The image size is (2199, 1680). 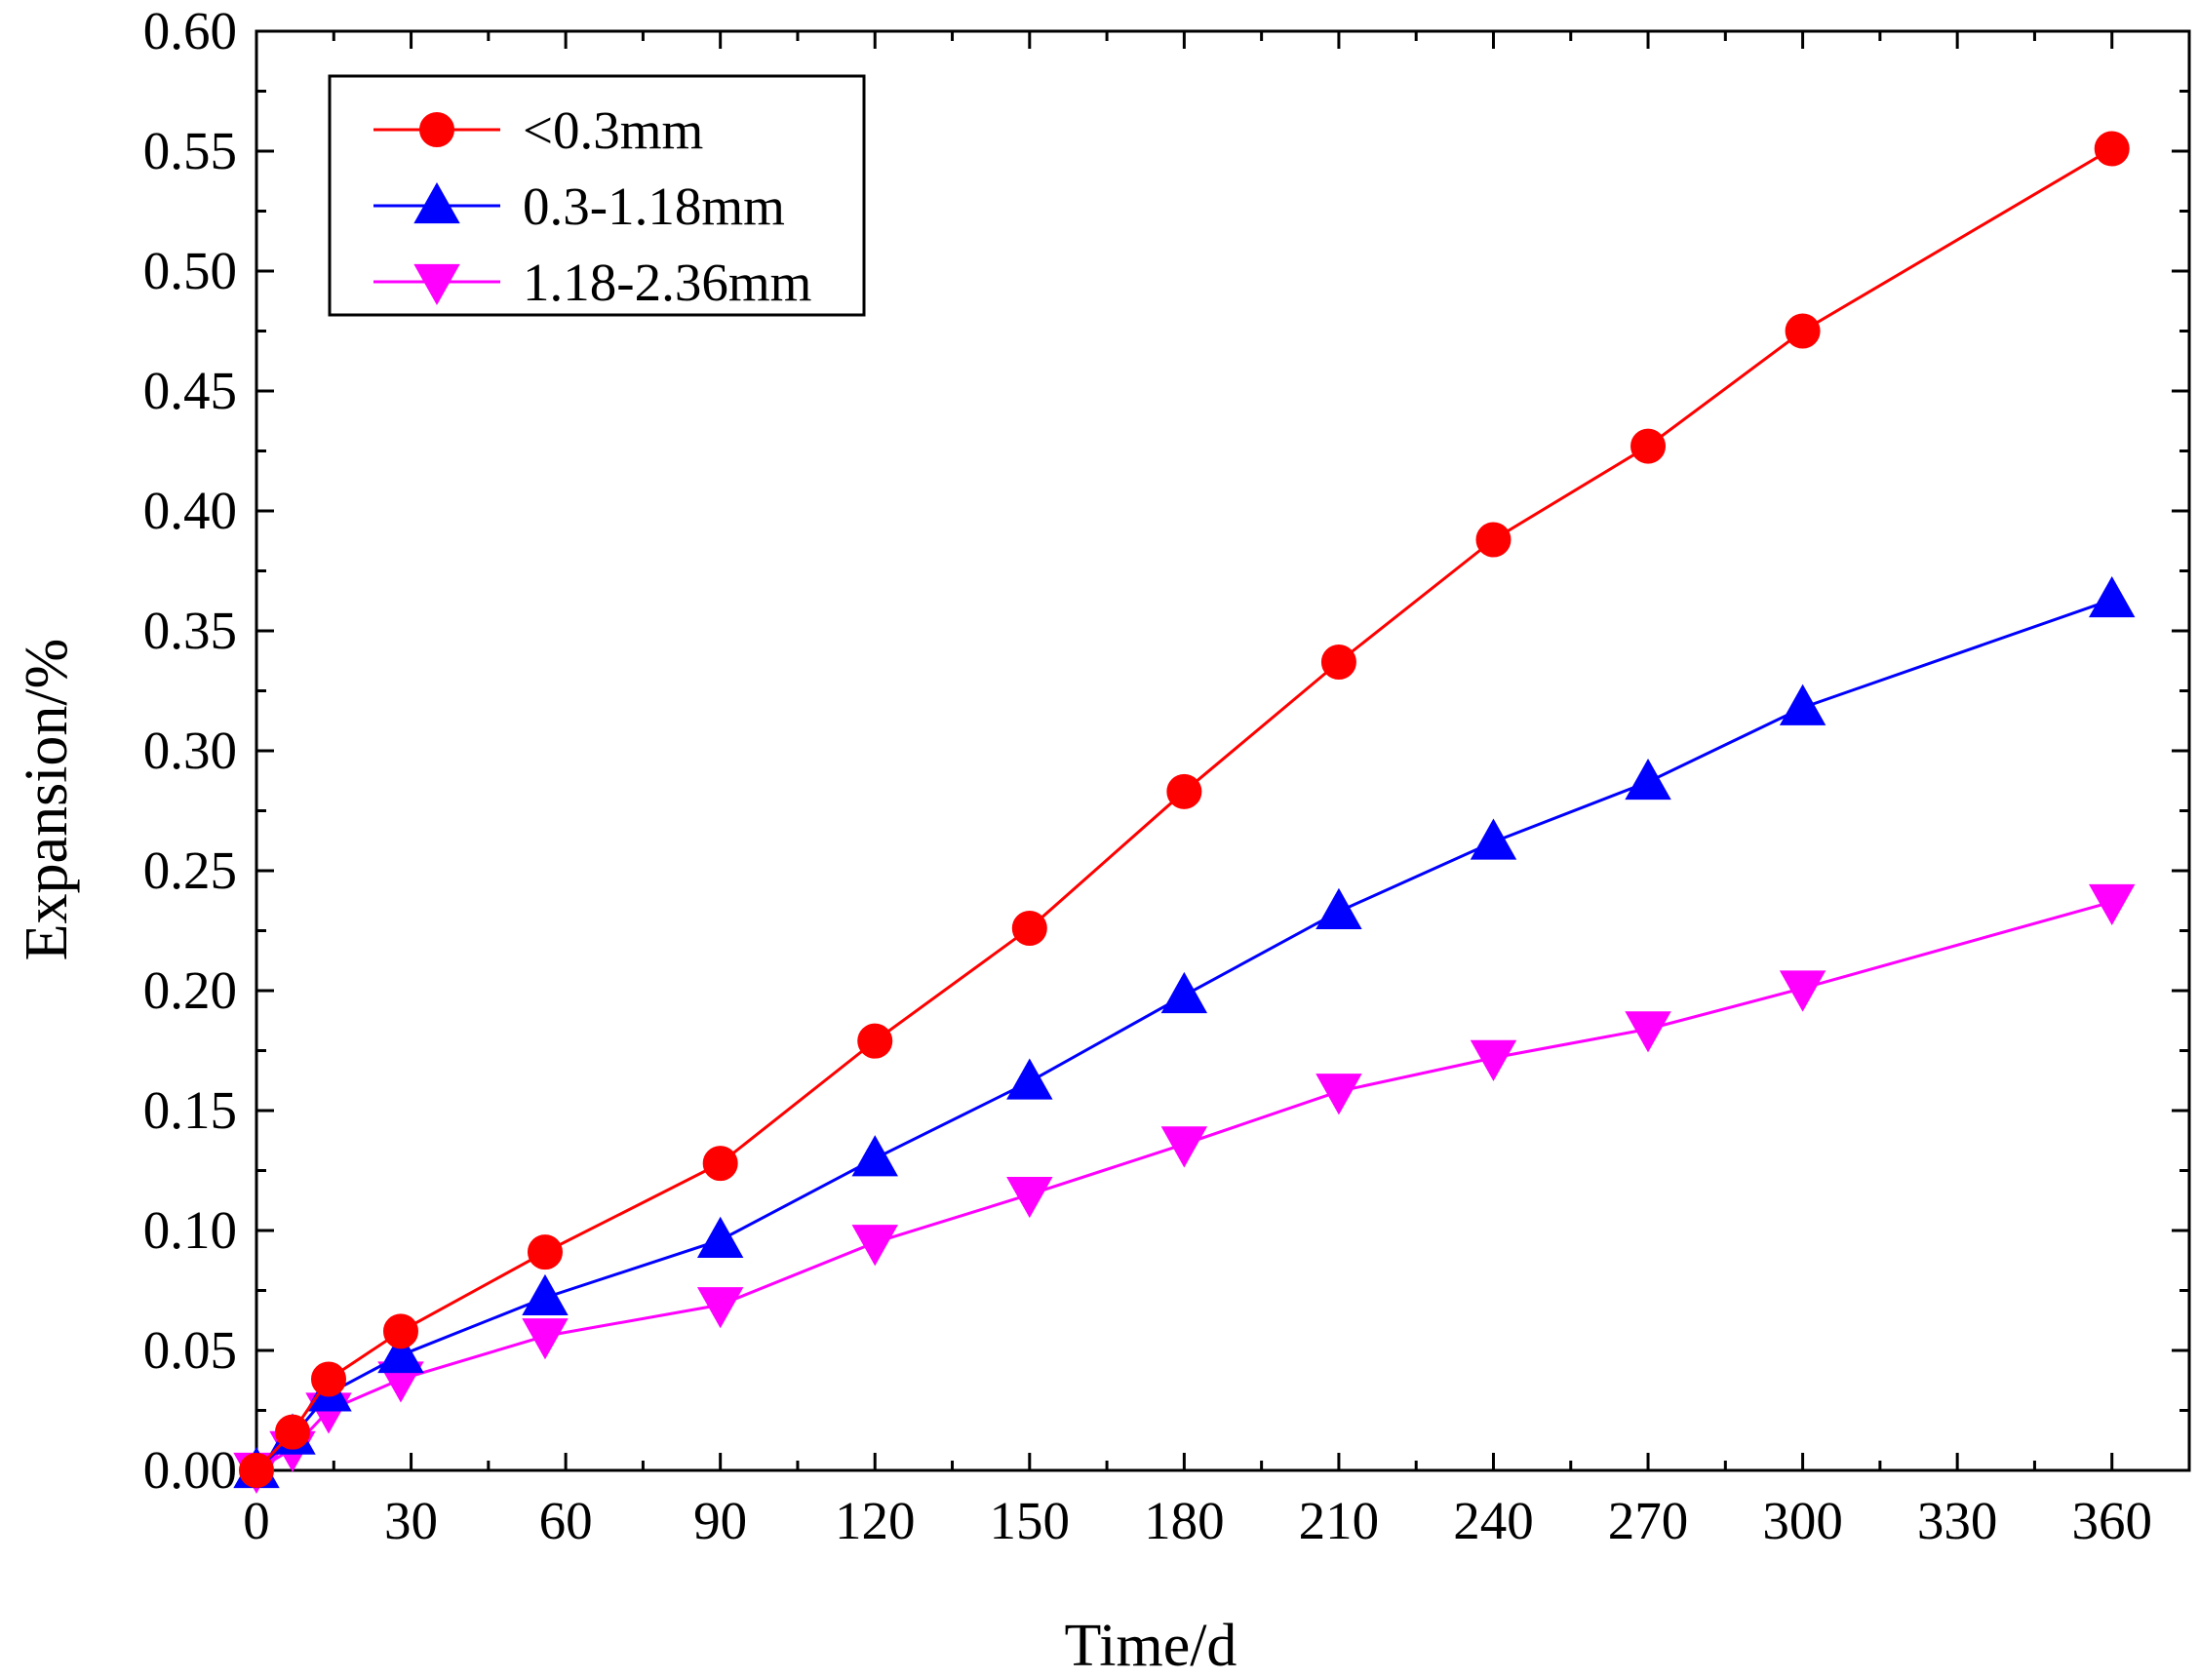 I want to click on y-tick-label: 0.15, so click(x=190, y=1110).